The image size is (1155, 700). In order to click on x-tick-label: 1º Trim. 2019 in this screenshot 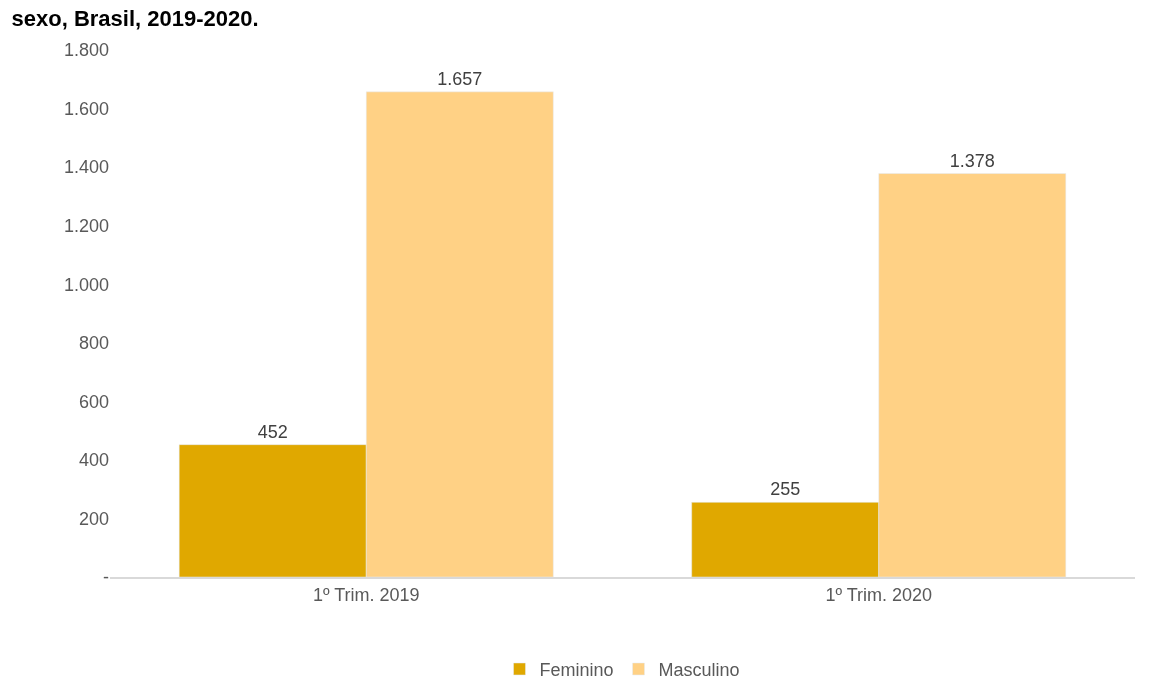, I will do `click(366, 594)`.